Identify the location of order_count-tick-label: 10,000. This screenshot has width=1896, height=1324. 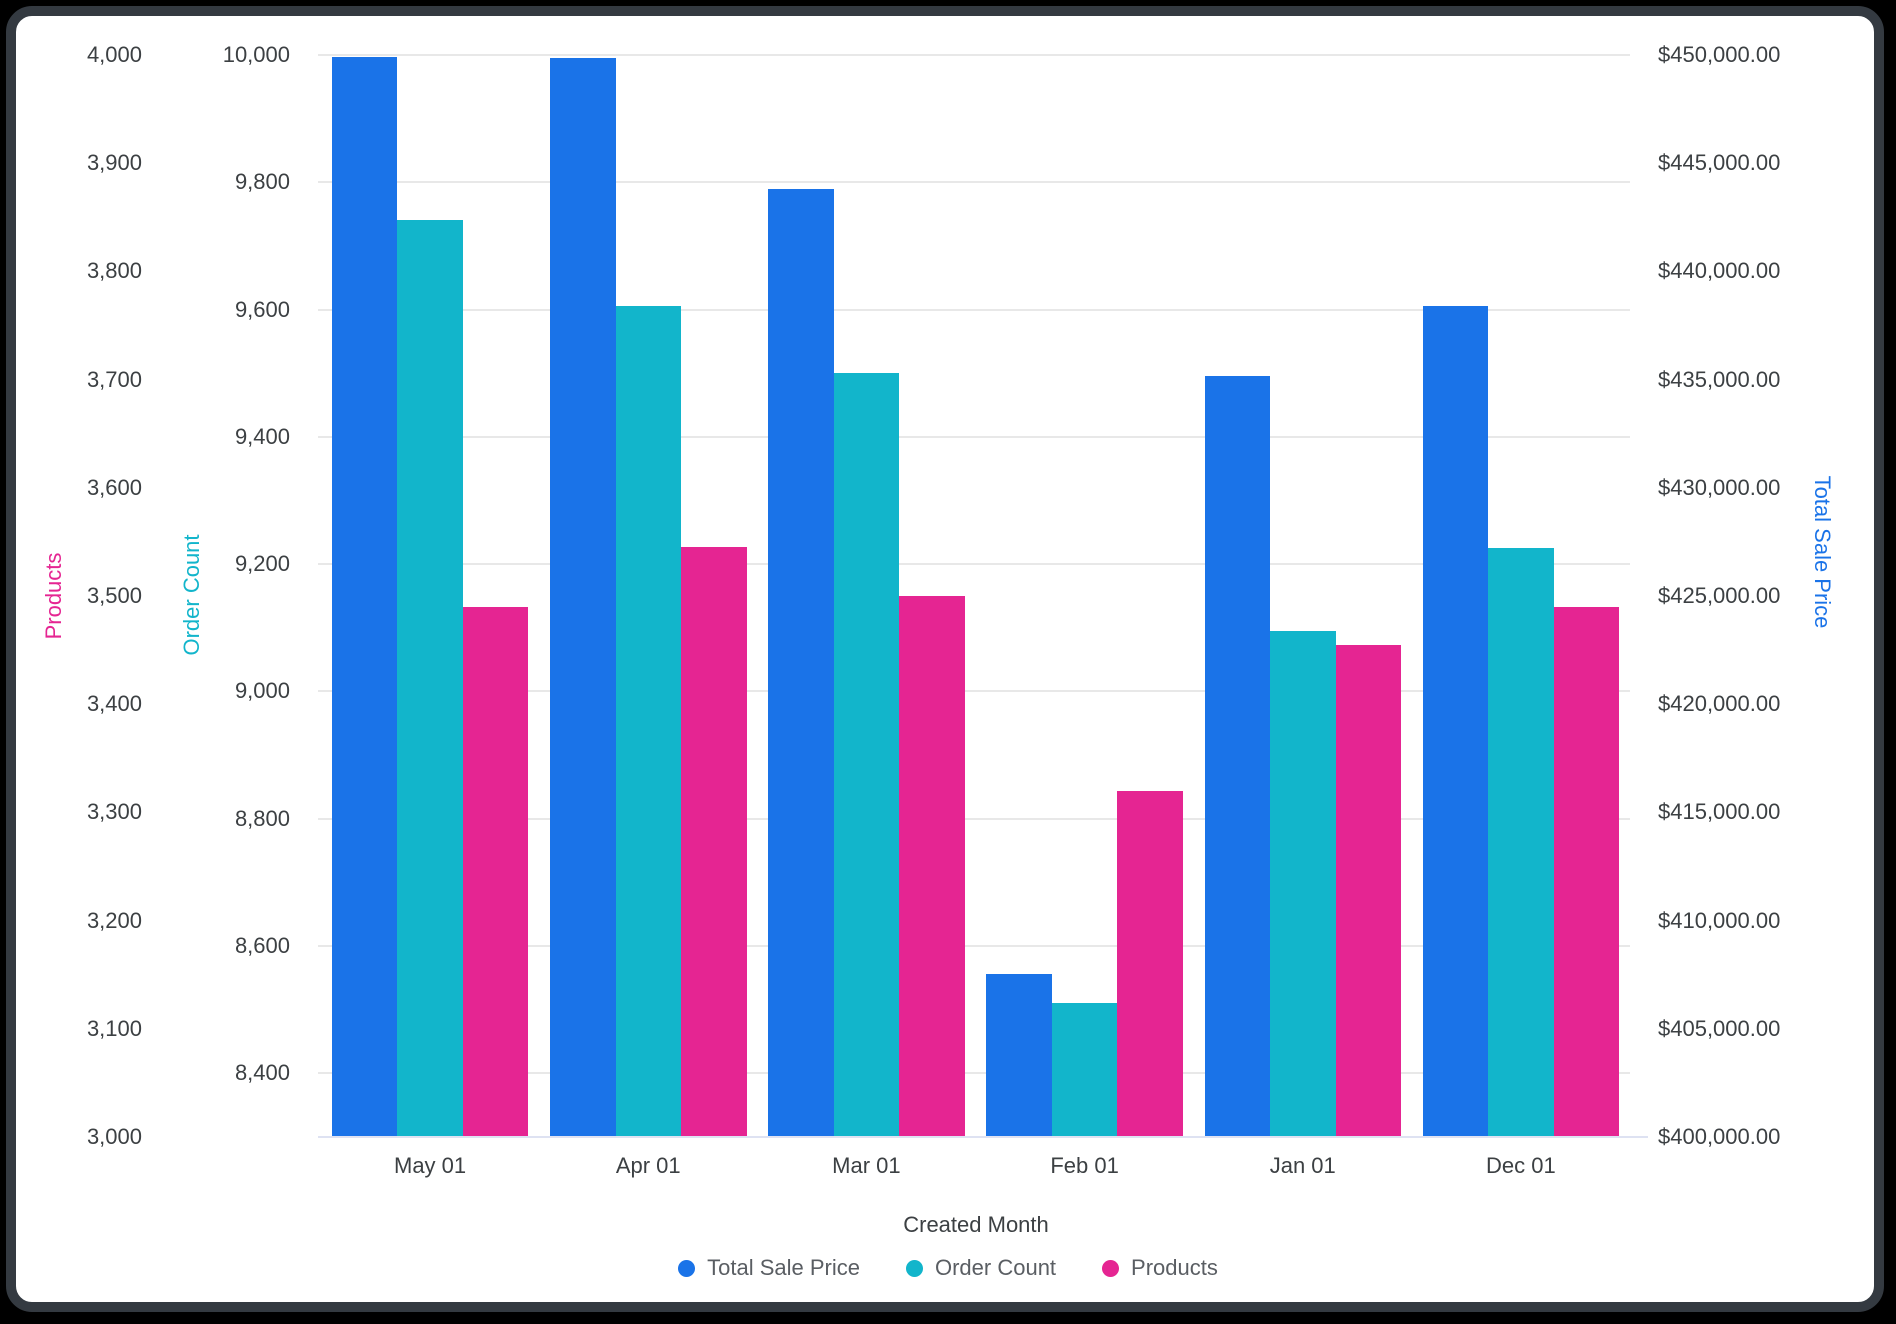
(256, 54).